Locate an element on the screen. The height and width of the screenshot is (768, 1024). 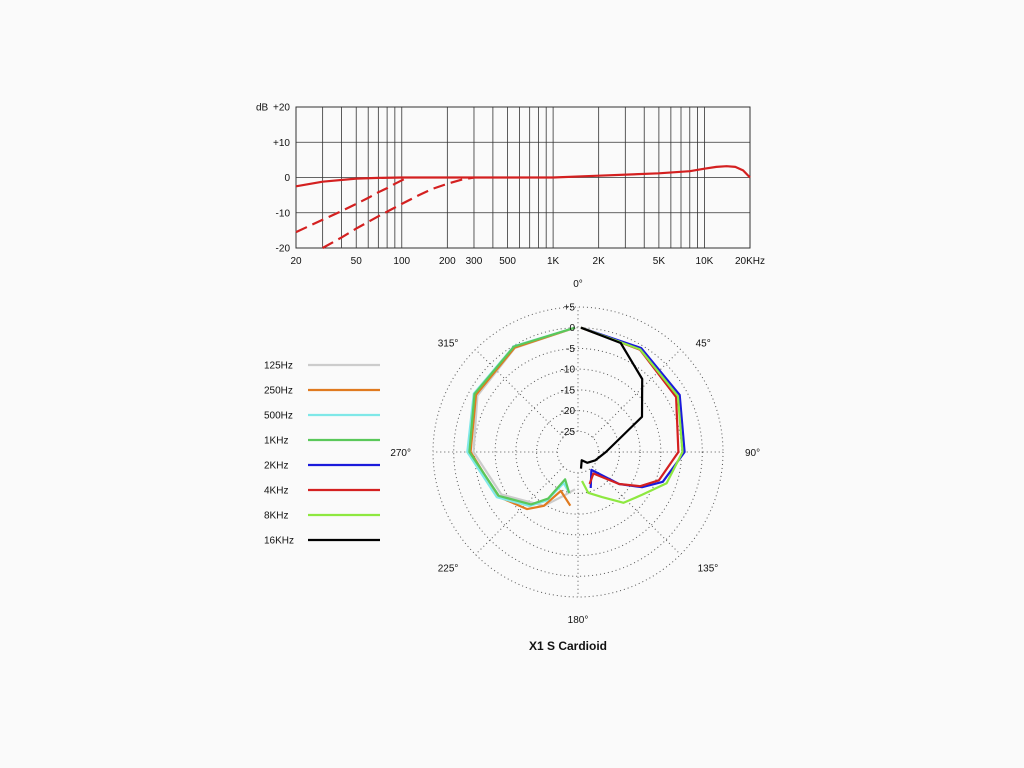
legend-label: 125Hz is located at coordinates (278, 366).